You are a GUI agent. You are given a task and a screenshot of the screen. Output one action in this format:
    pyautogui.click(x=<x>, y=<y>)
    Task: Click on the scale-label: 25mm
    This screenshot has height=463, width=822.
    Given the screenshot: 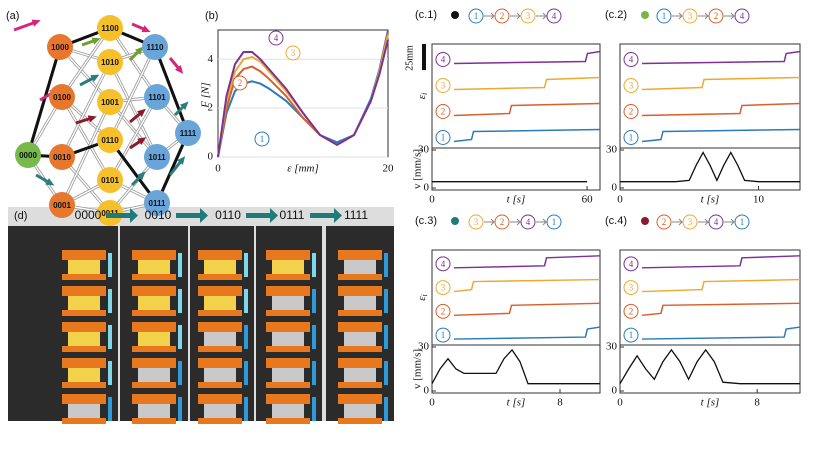 What is the action you would take?
    pyautogui.click(x=409, y=58)
    